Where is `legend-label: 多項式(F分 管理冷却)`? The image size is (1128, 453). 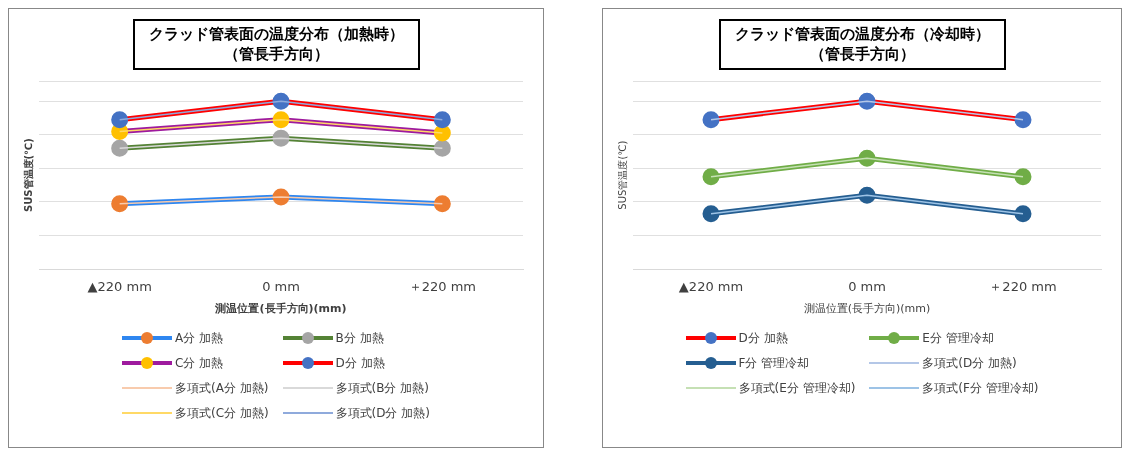
legend-label: 多項式(F分 管理冷却) is located at coordinates (980, 388).